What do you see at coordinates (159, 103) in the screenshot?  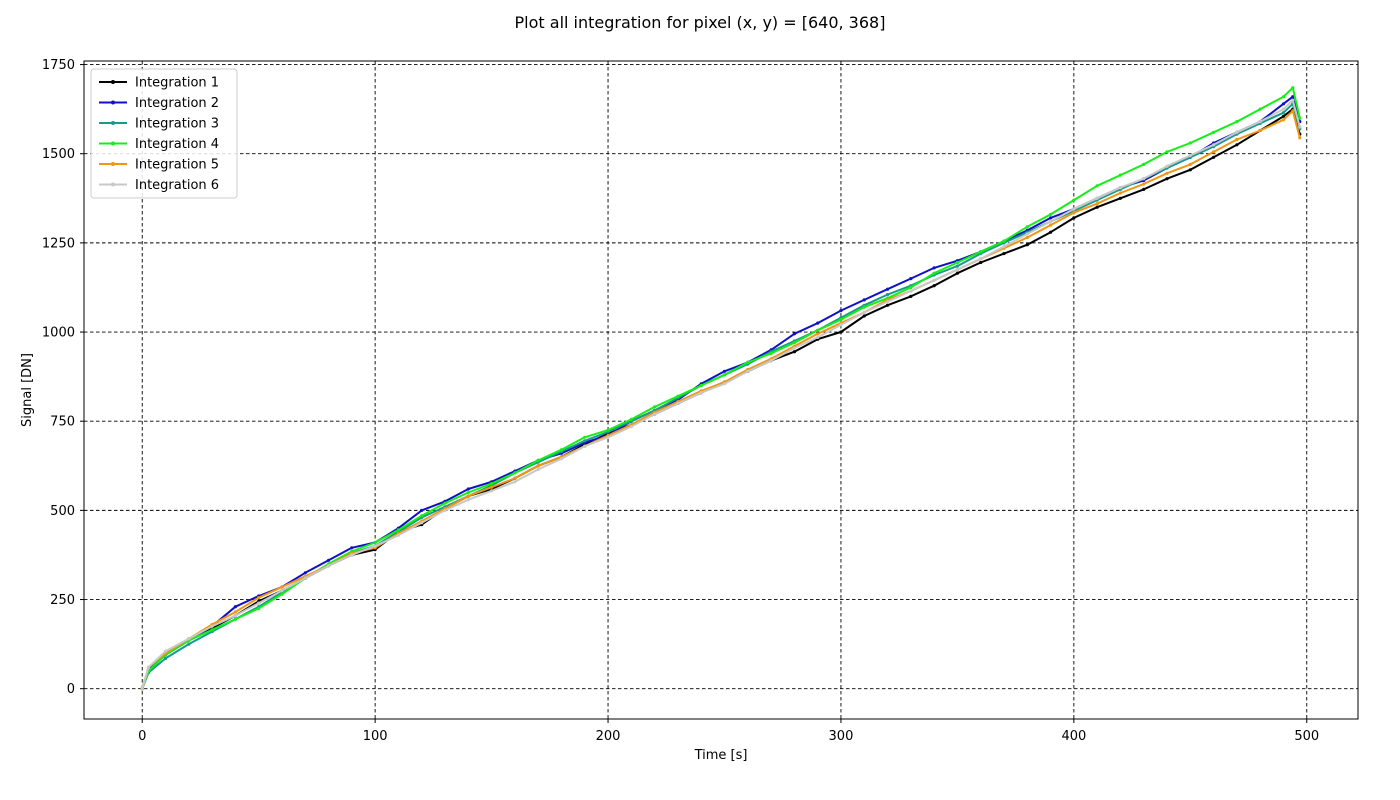 I see `legend-item: Integration 2` at bounding box center [159, 103].